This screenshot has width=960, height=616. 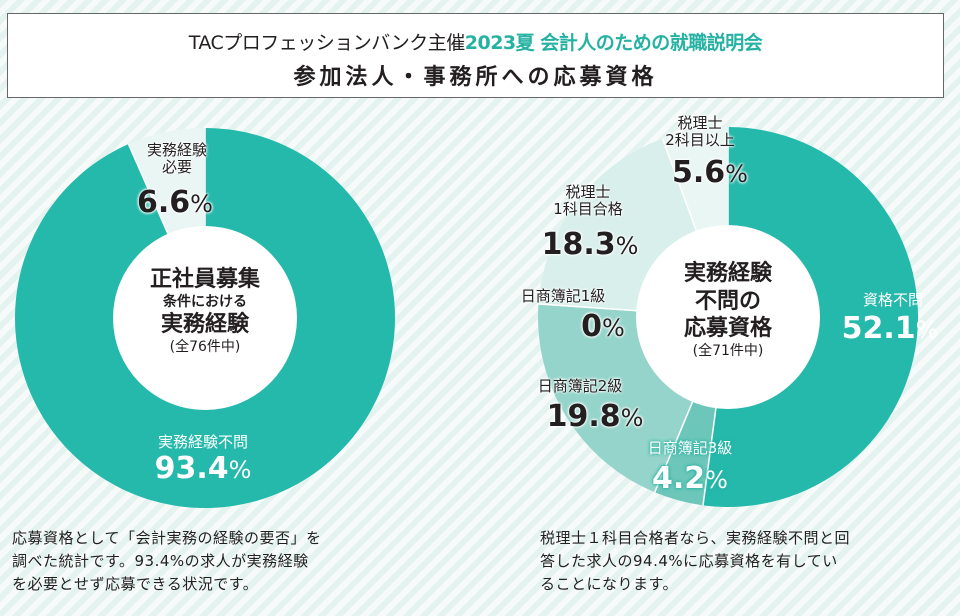 What do you see at coordinates (203, 442) in the screenshot?
I see `slice-label-left-0: 実務経験不問` at bounding box center [203, 442].